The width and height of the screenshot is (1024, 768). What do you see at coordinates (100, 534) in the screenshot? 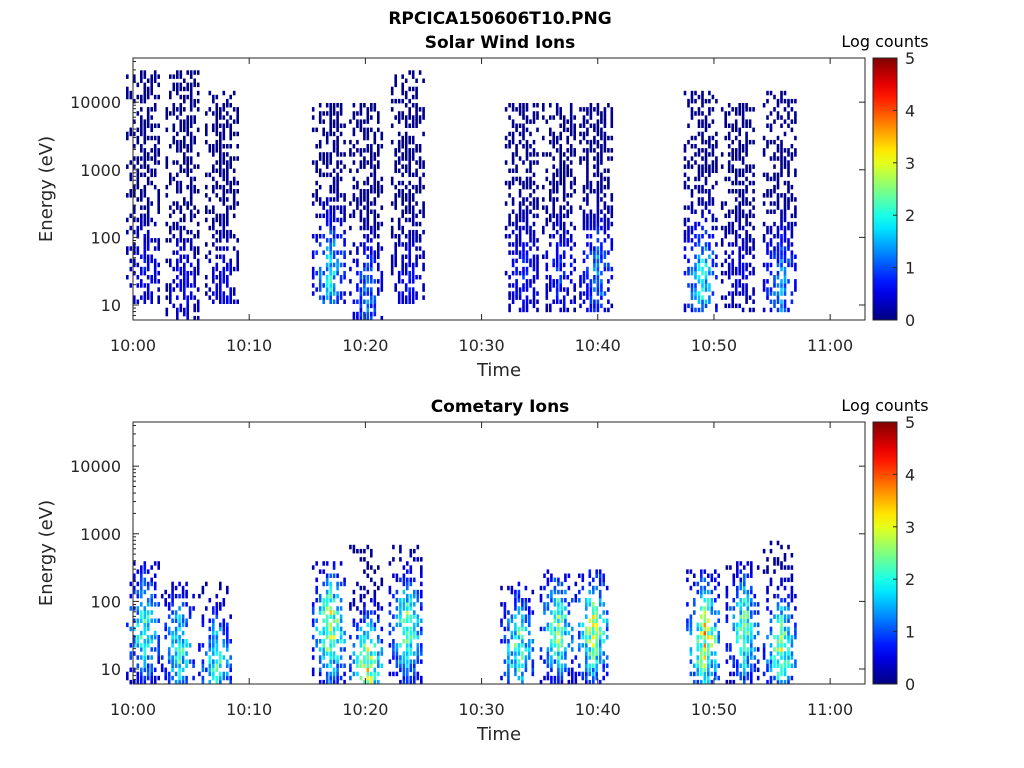
I see `y-tick-label: 1000` at bounding box center [100, 534].